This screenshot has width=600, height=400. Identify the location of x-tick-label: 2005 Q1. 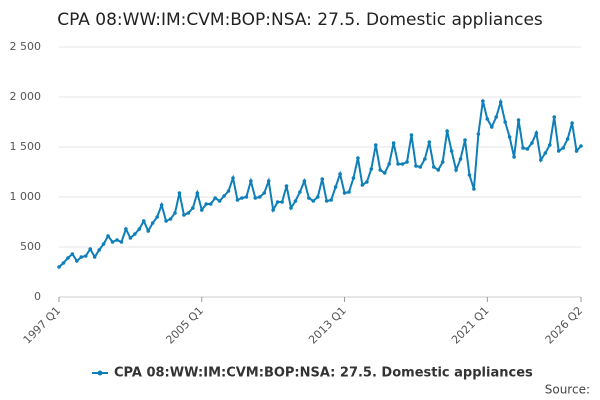
(184, 325).